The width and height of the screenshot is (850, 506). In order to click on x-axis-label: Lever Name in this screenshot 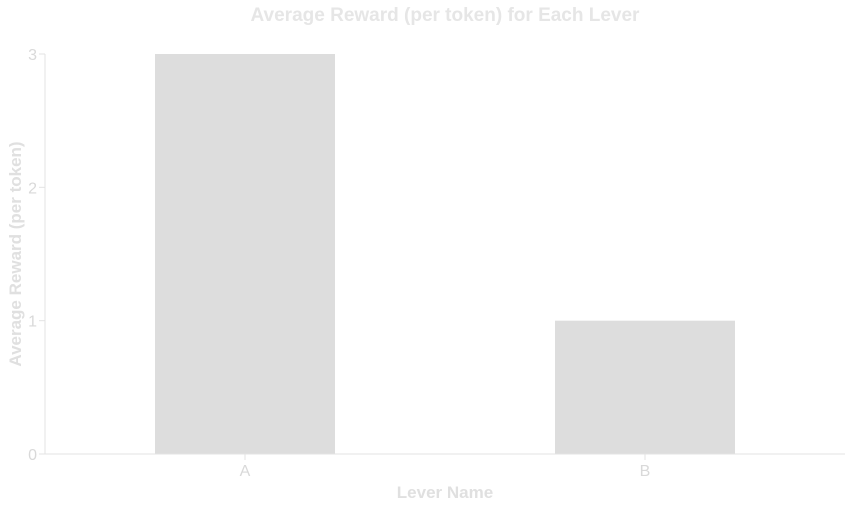, I will do `click(445, 492)`.